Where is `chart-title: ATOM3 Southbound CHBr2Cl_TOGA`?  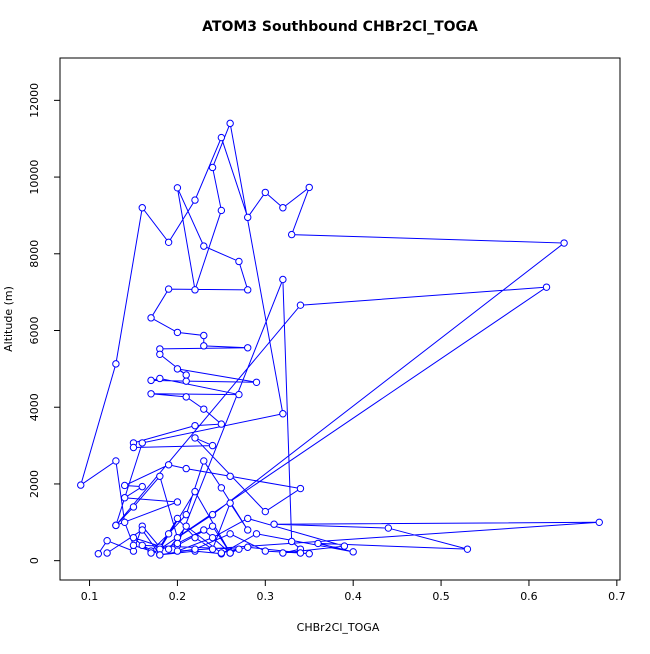
chart-title: ATOM3 Southbound CHBr2Cl_TOGA is located at coordinates (340, 27).